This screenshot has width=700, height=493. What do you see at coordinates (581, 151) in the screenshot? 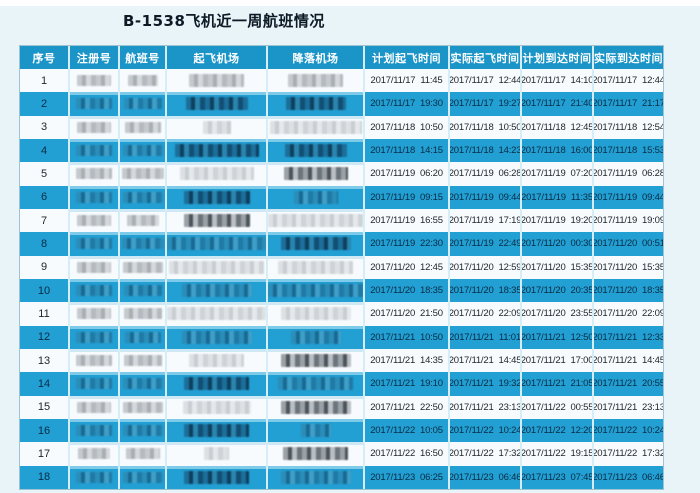
I see `flight-time: 16:00` at bounding box center [581, 151].